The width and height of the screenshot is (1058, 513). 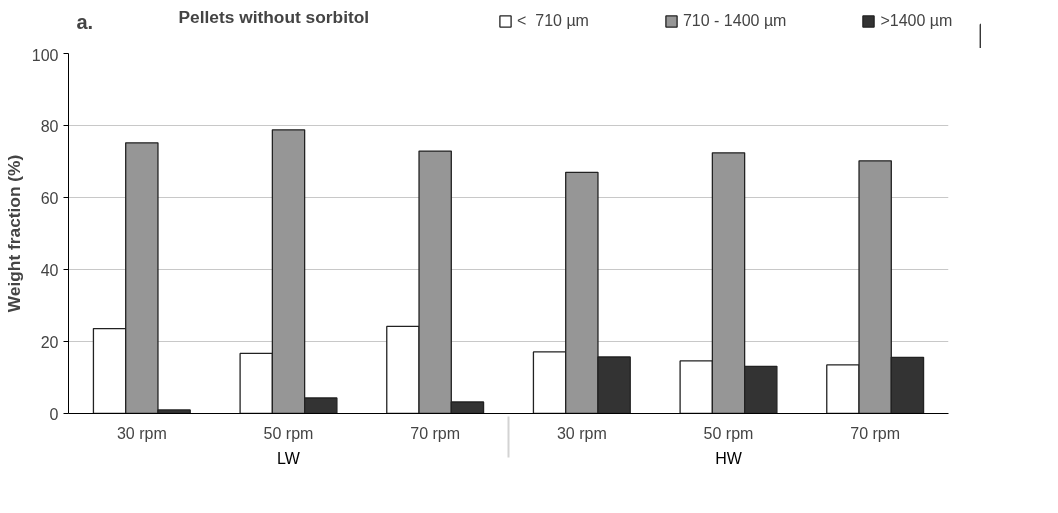 What do you see at coordinates (49, 270) in the screenshot?
I see `y-tick-label: 40` at bounding box center [49, 270].